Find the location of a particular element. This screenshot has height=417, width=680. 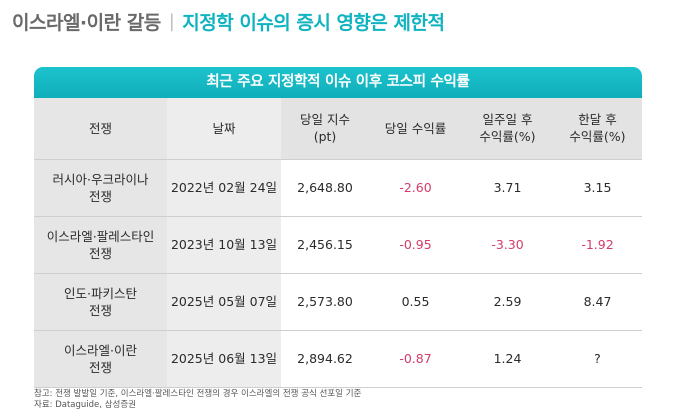

header-index: 당일 지수 (pt) is located at coordinates (325, 129).